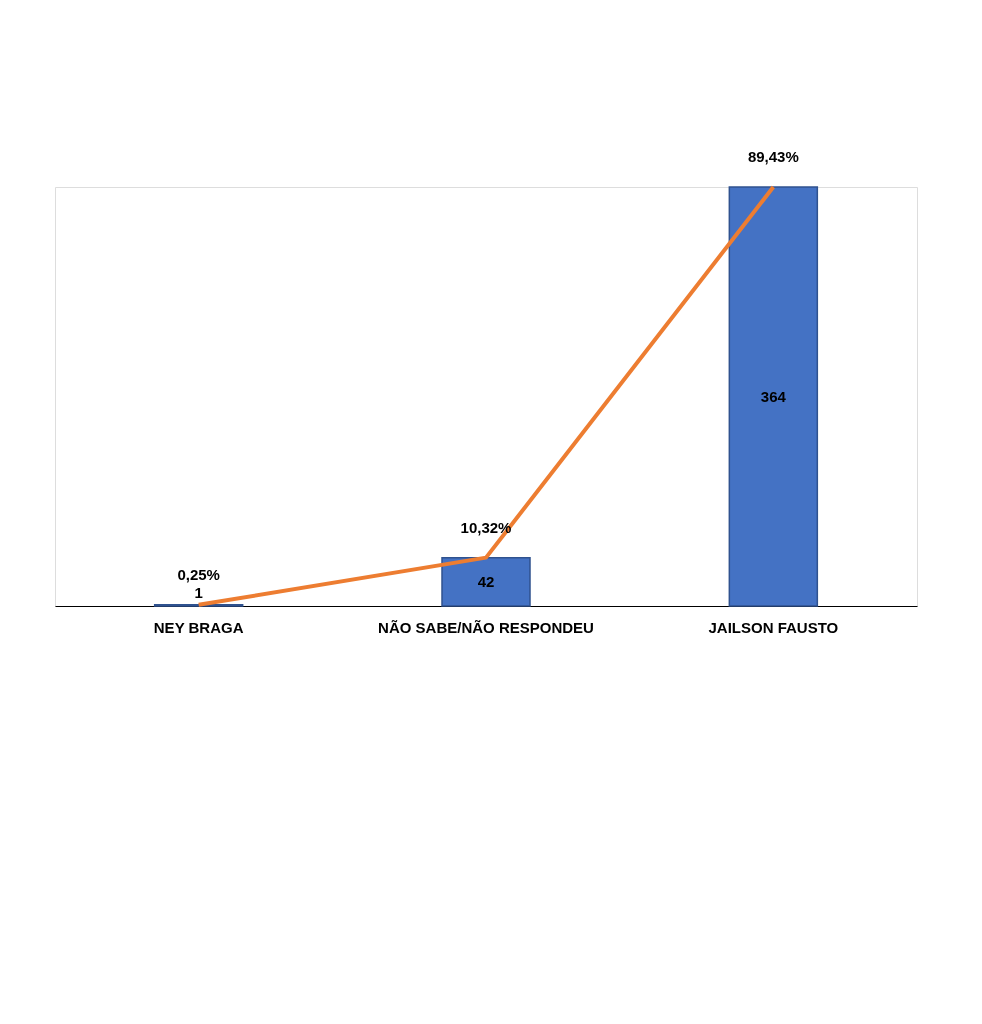 The width and height of the screenshot is (982, 1024). Describe the element at coordinates (486, 581) in the screenshot. I see `data-label: 42` at that location.